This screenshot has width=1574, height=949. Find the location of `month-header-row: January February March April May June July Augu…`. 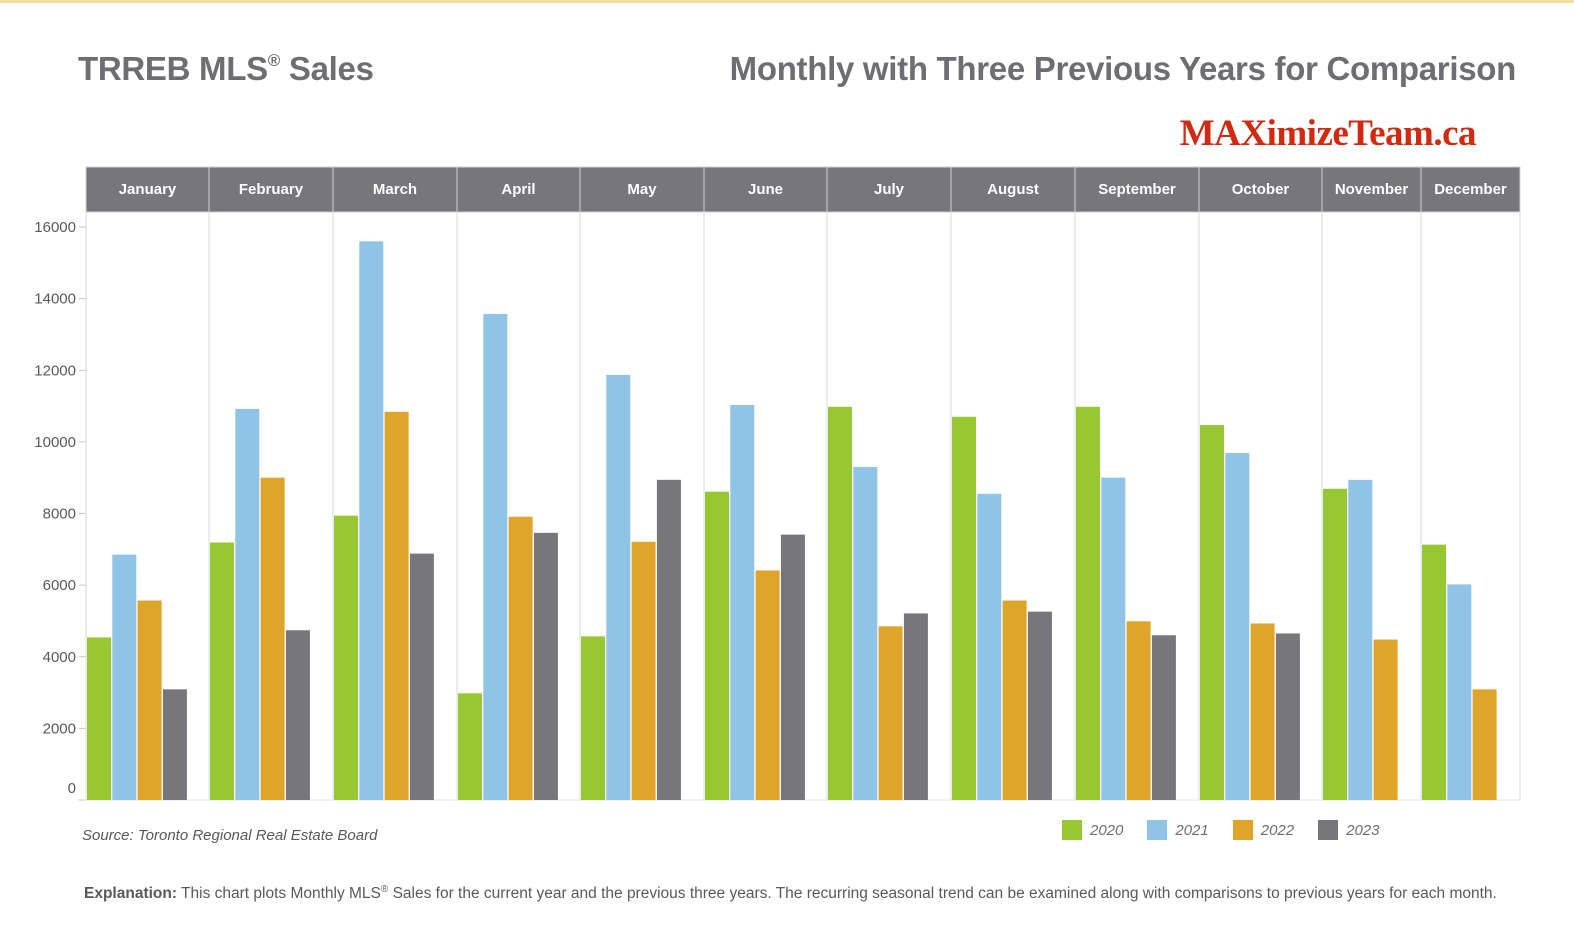

month-header-row: January February March April May June July Augu… is located at coordinates (803, 189).